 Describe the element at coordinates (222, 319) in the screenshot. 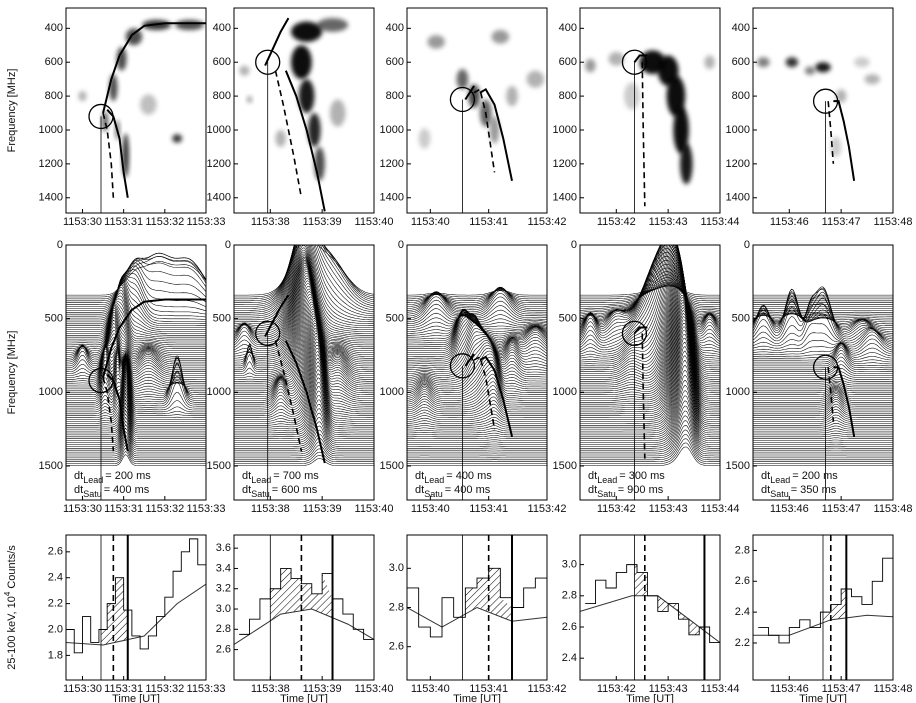

I see `y-tick-label: 500` at that location.